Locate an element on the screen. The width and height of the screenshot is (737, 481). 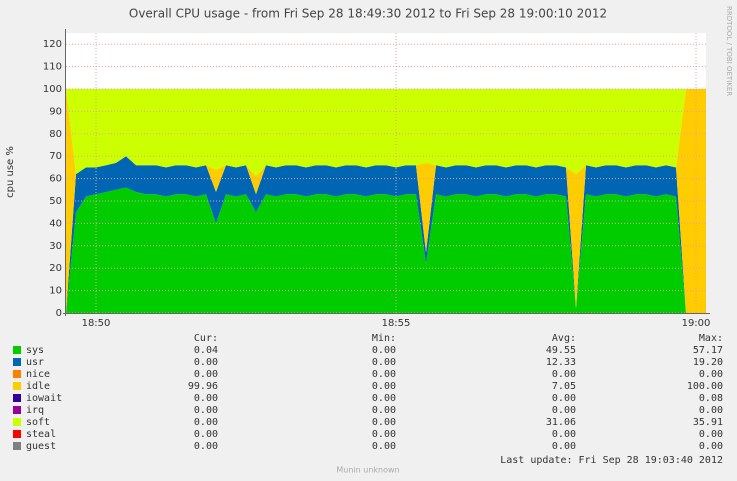
legend-stat: 0.08 is located at coordinates (711, 398).